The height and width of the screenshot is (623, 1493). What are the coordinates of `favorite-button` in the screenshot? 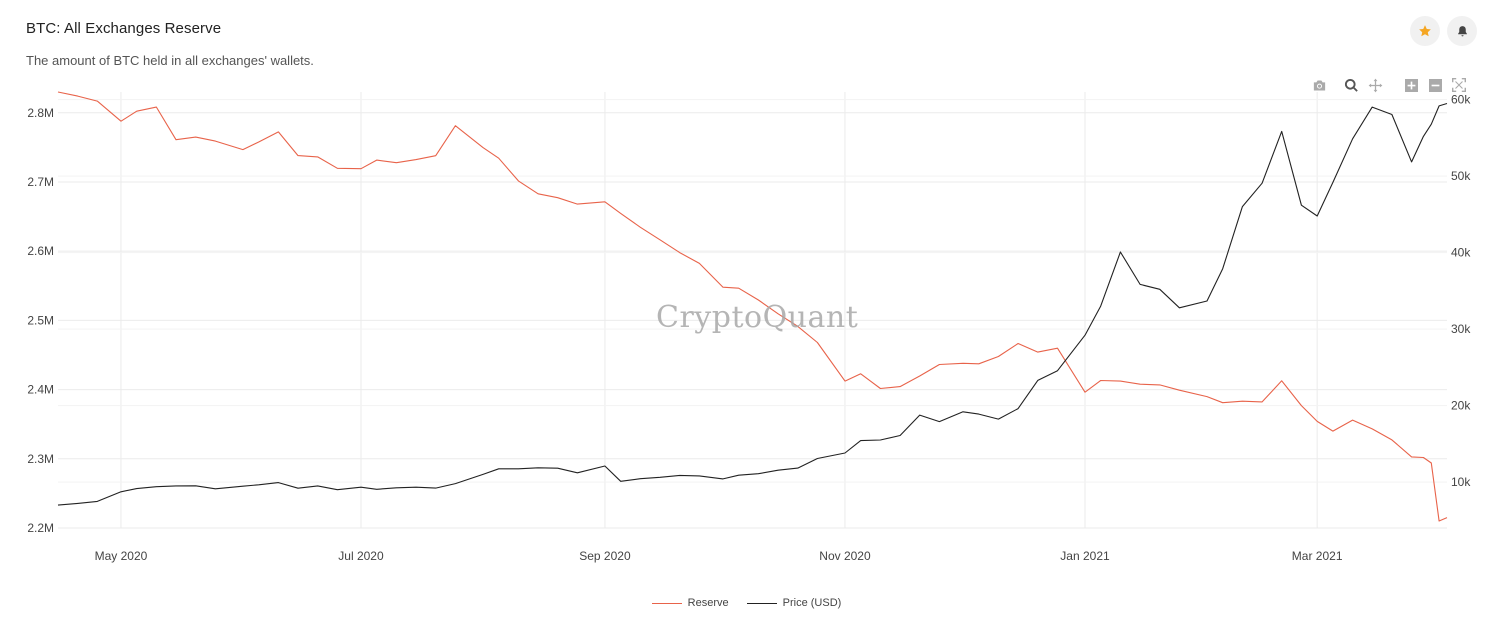 It's located at (1425, 31).